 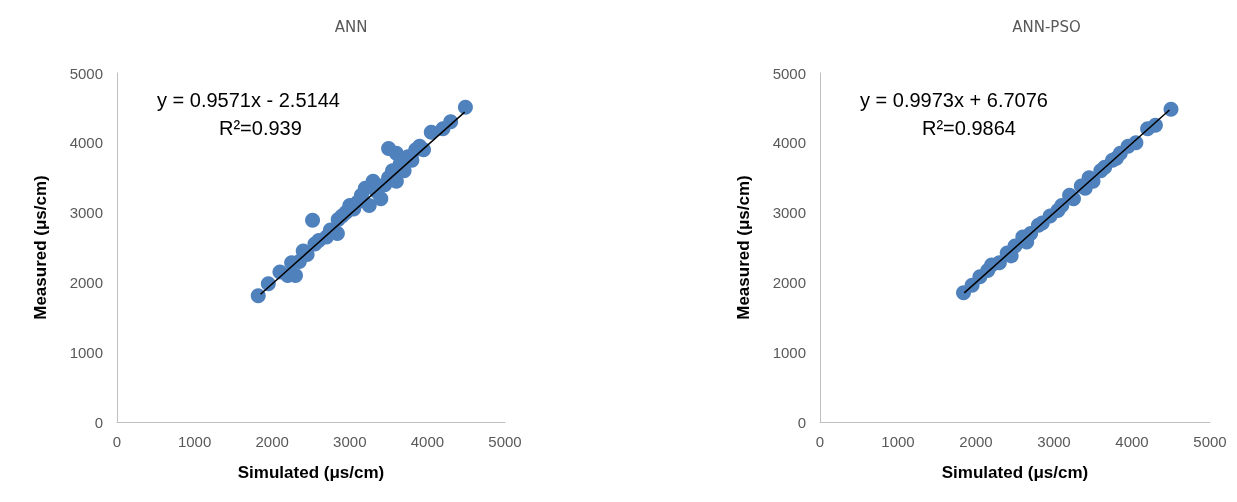 I want to click on annotation: y = 0.9973x + 6.7076, so click(x=954, y=100).